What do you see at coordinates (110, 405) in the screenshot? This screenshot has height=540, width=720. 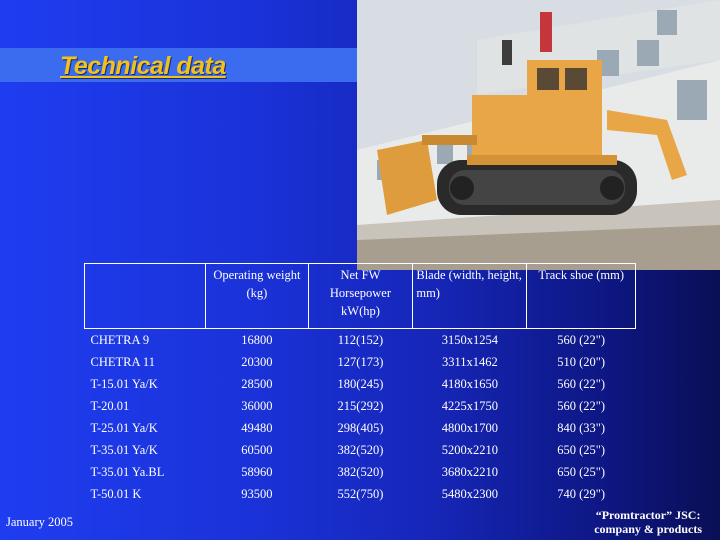 I see `table-cell-model: T-20.01` at bounding box center [110, 405].